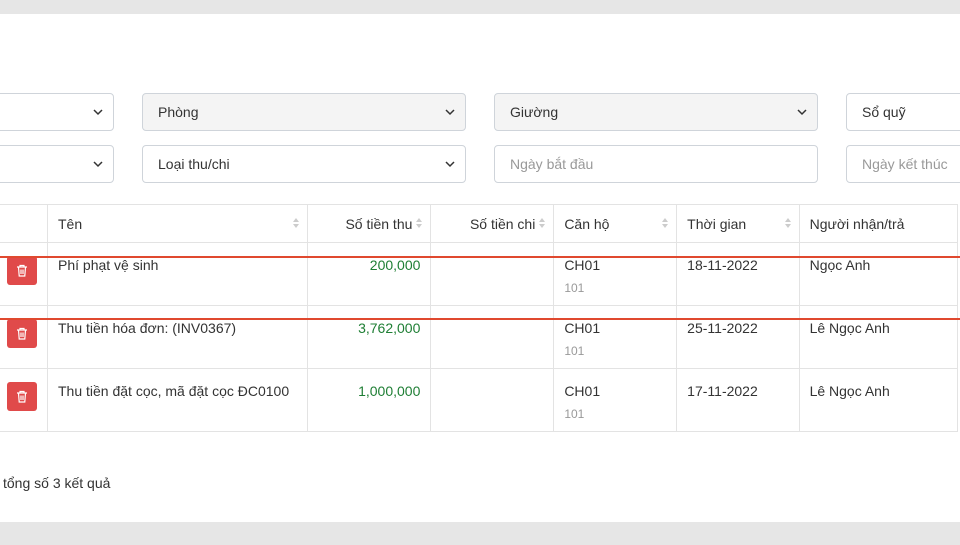 This screenshot has height=545, width=960. What do you see at coordinates (552, 164) in the screenshot?
I see `start-date-placeholder: Ngày bắt đầu` at bounding box center [552, 164].